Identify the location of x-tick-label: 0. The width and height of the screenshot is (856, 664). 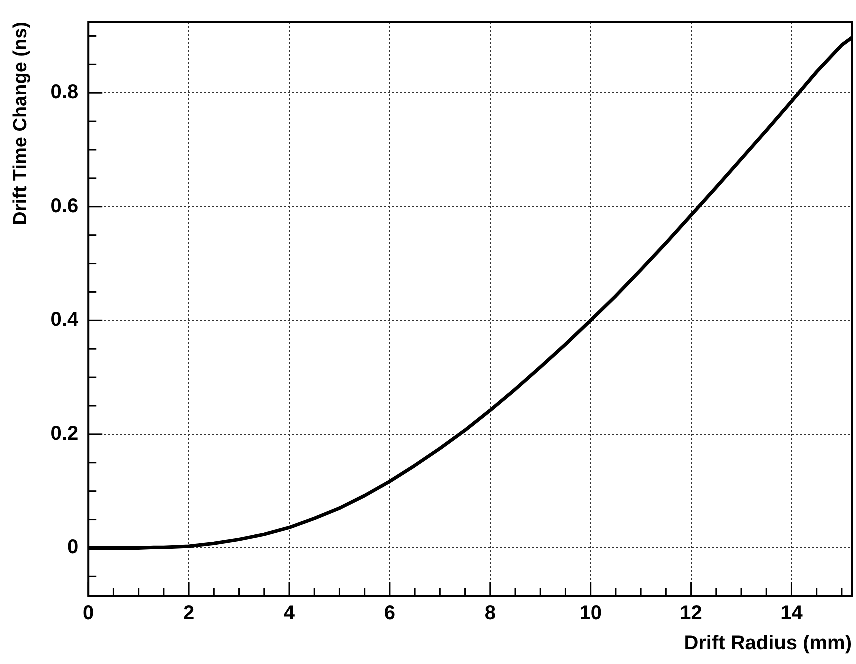
(88, 613).